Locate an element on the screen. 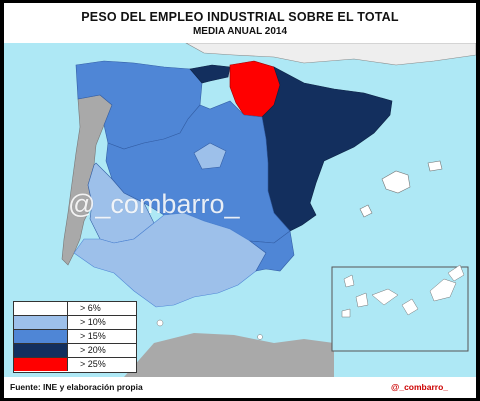  france-land is located at coordinates (330, 54).